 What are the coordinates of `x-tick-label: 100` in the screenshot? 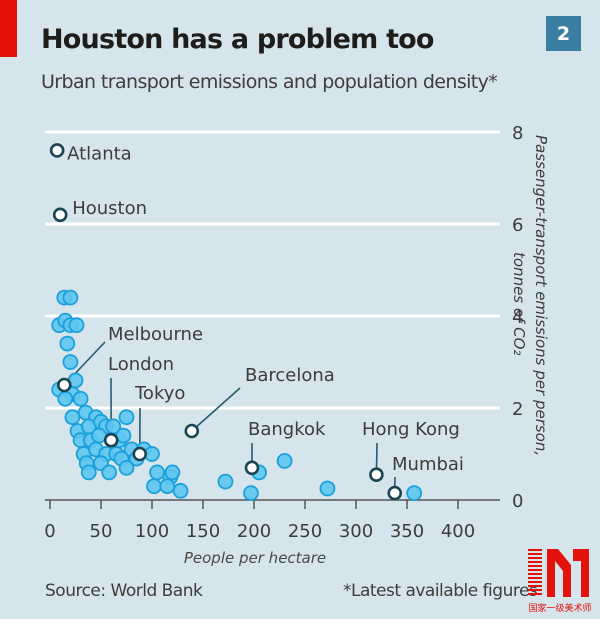 It's located at (152, 531).